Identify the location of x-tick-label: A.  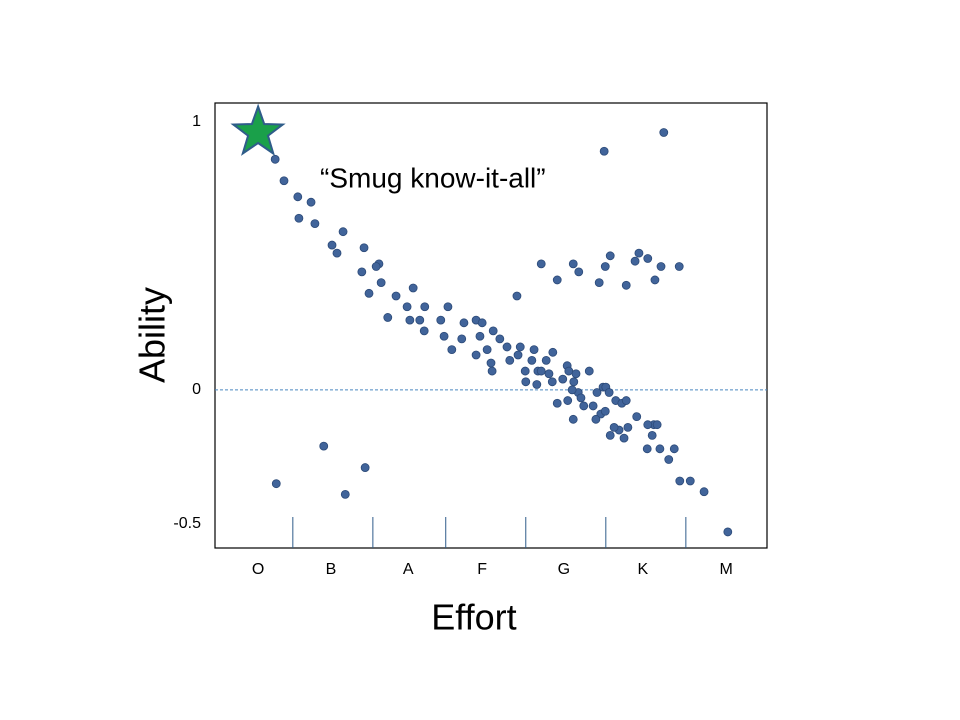
(408, 569).